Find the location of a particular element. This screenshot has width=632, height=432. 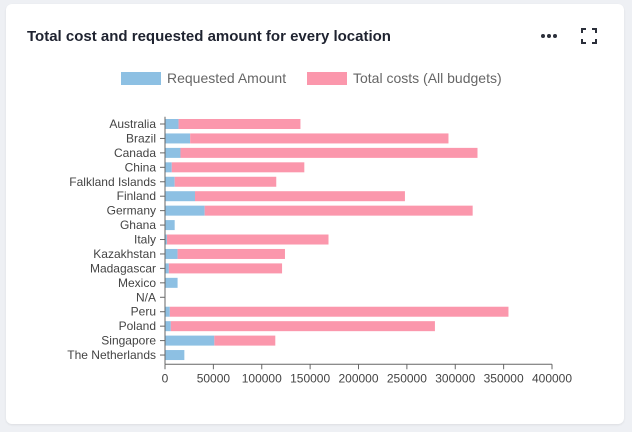

y-tick-label-16: The Netherlands is located at coordinates (111, 355).